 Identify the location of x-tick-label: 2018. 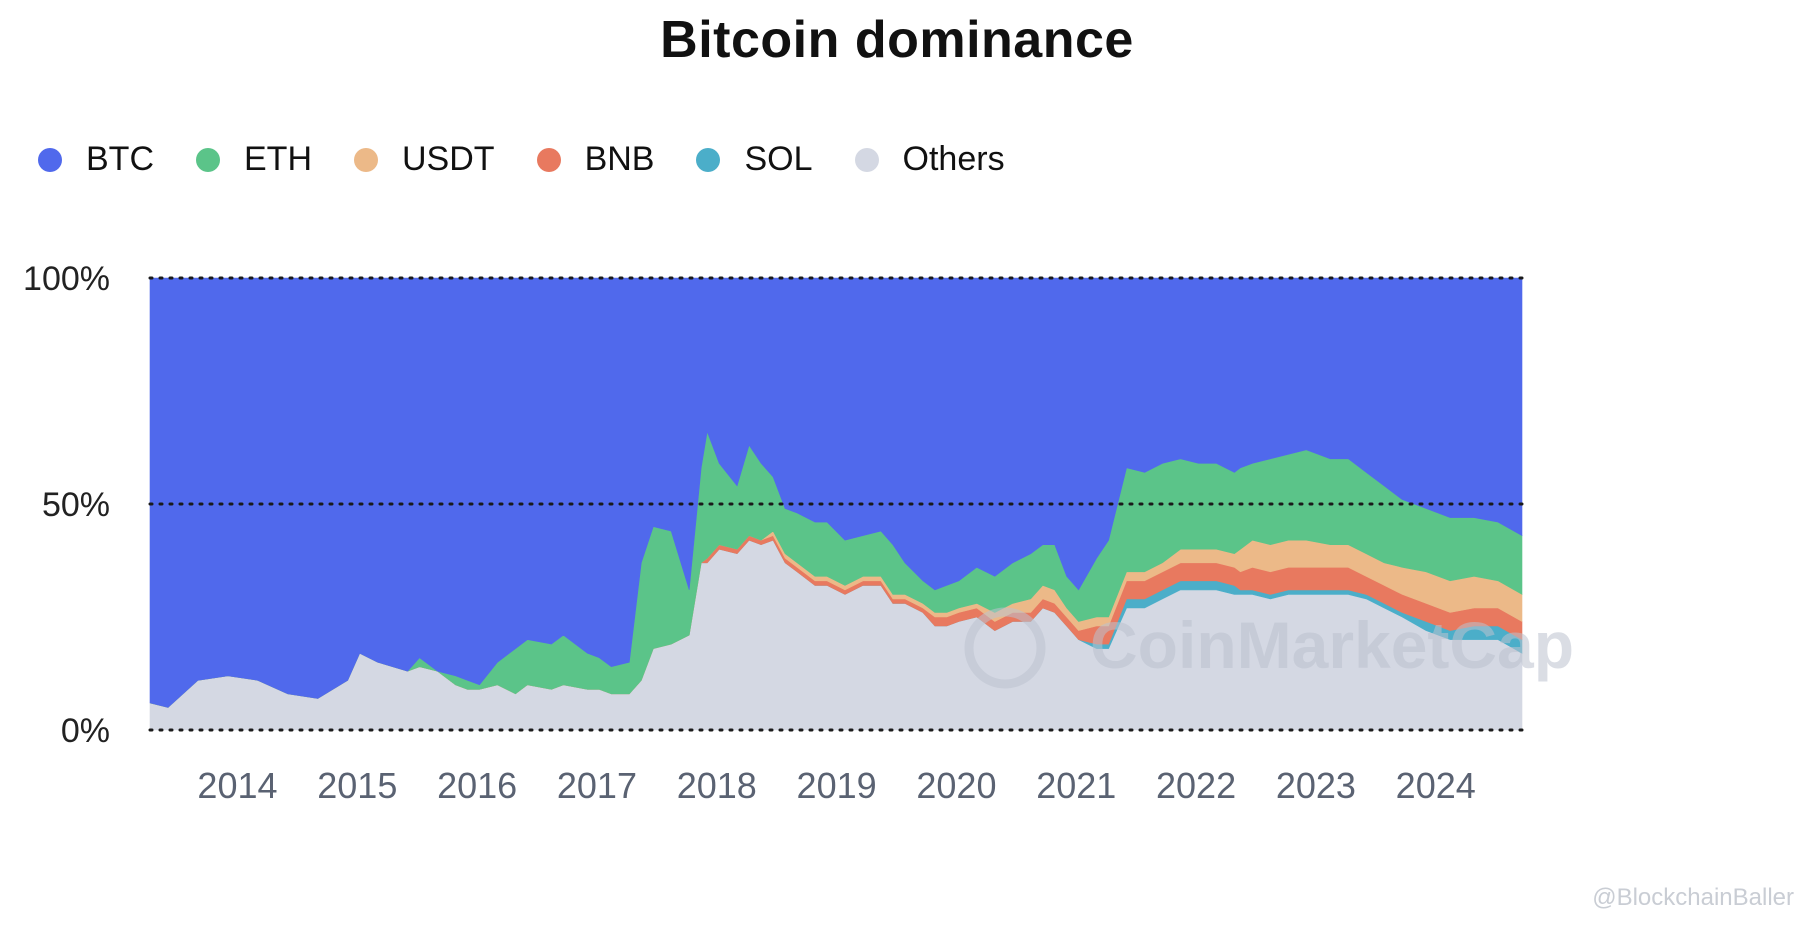
(717, 785).